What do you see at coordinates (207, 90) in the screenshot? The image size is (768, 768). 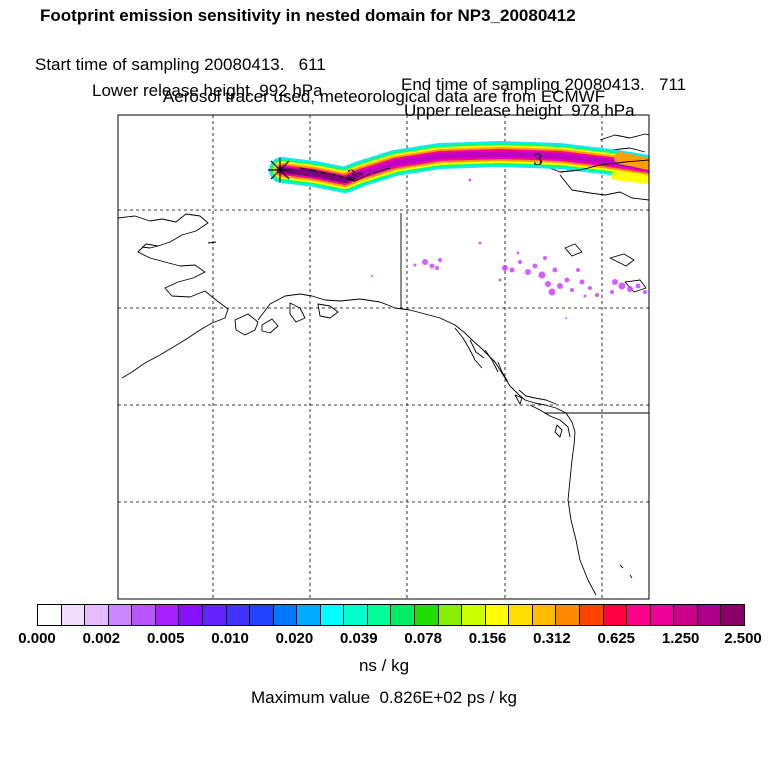 I see `lower-release-text: Lower release height 992 hPa` at bounding box center [207, 90].